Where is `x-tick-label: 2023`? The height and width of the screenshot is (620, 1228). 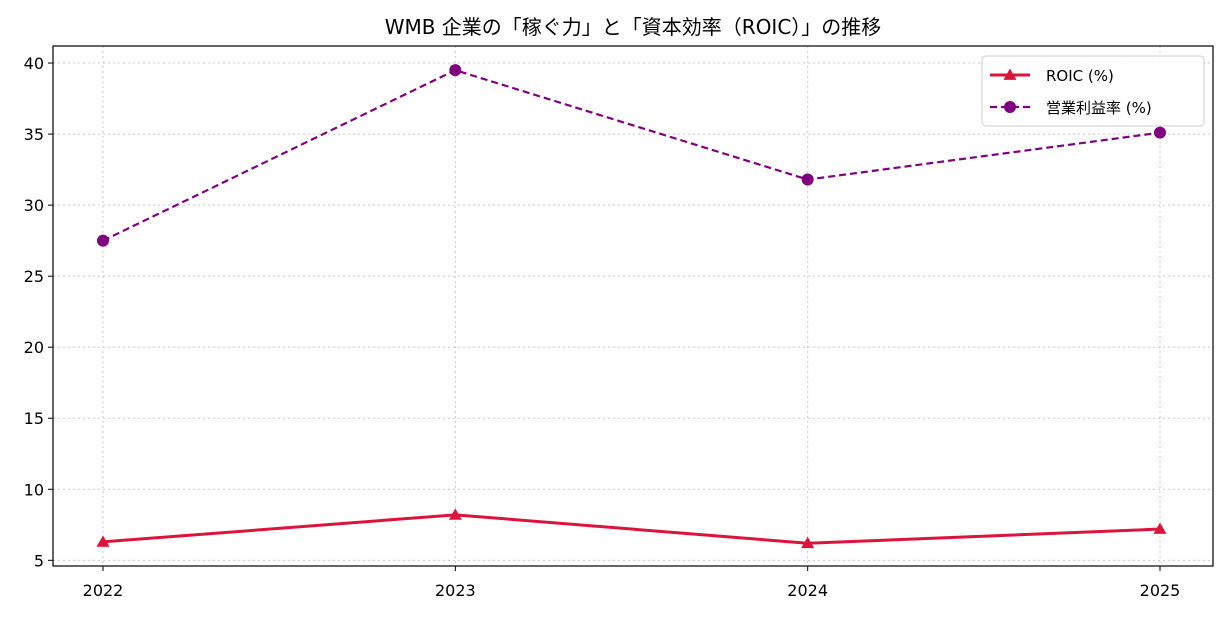 x-tick-label: 2023 is located at coordinates (455, 590).